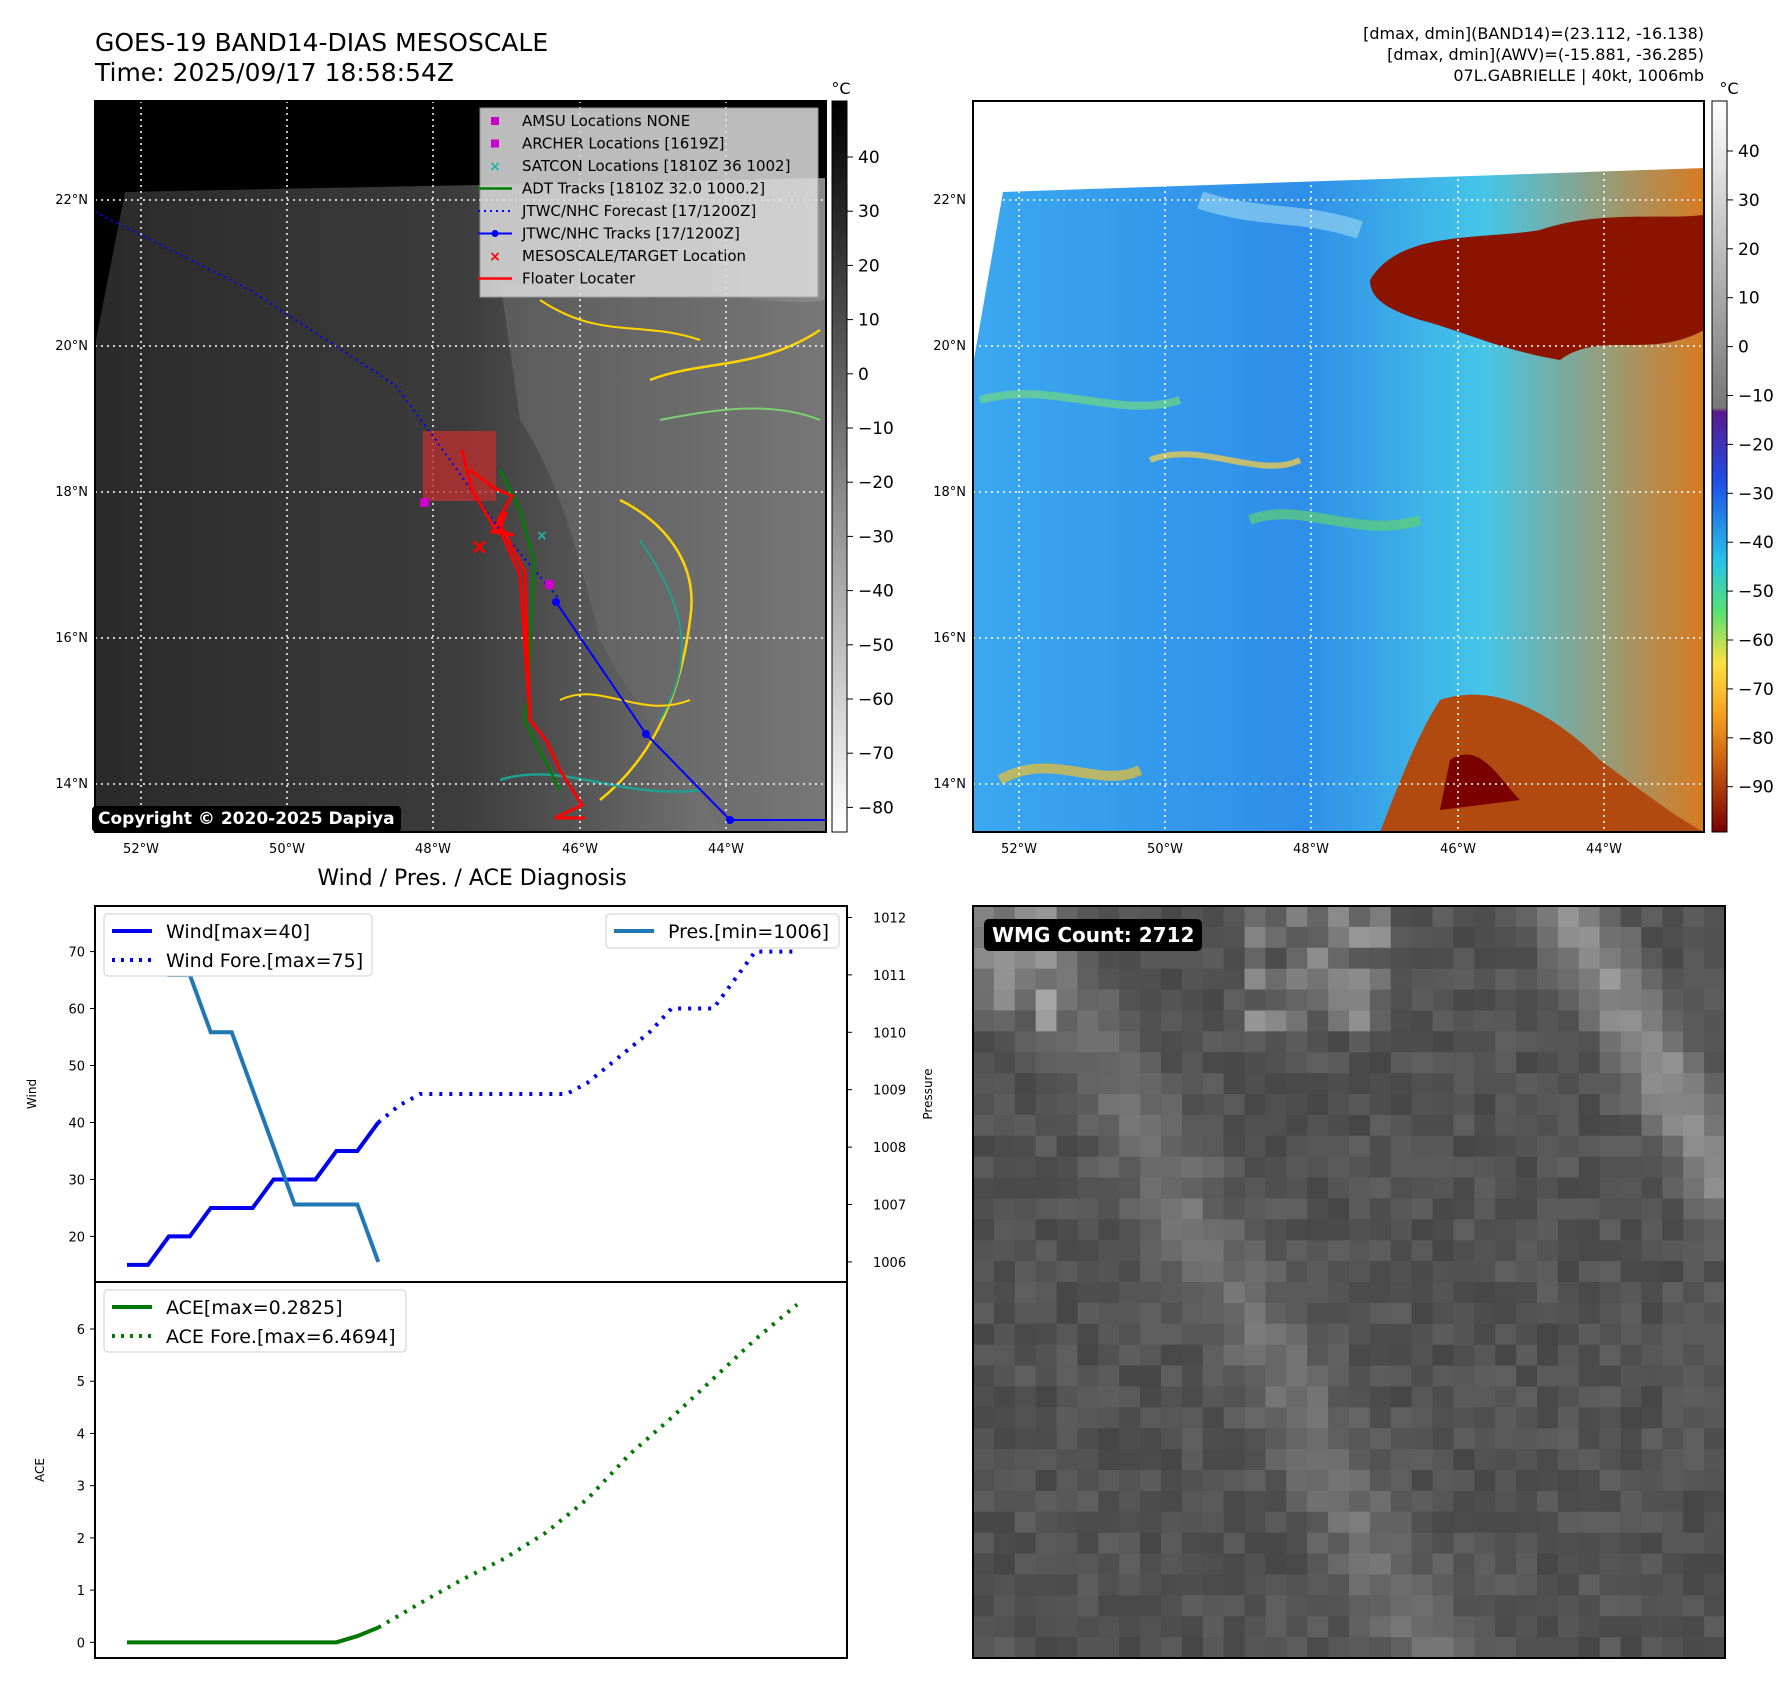  I want to click on lat-label-r-16n: 16°N, so click(949, 638).